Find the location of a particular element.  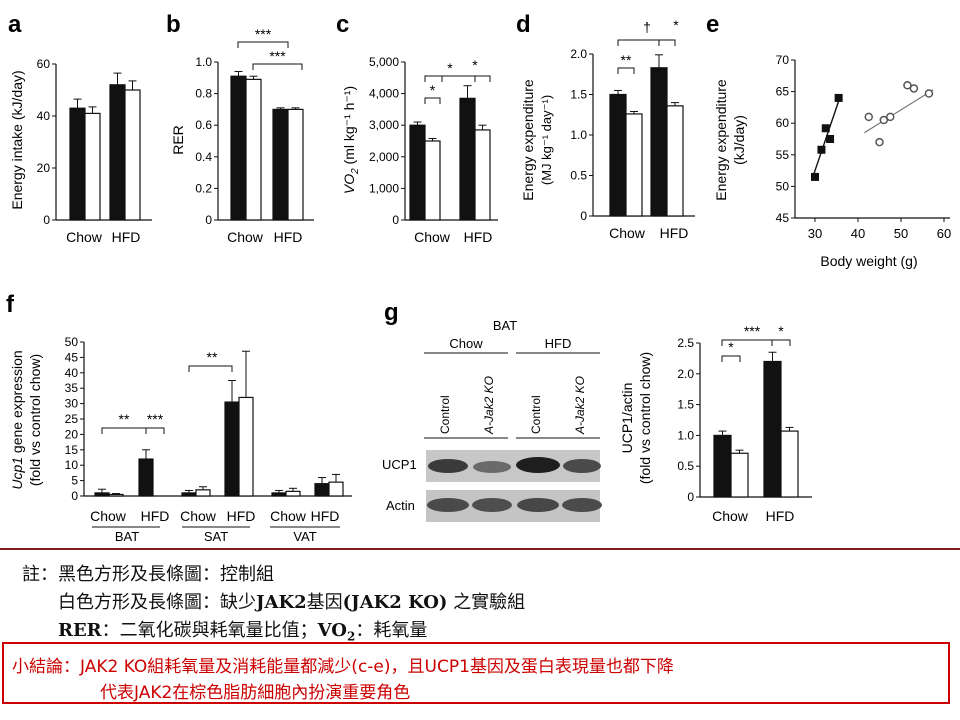

section-divider is located at coordinates (480, 549).